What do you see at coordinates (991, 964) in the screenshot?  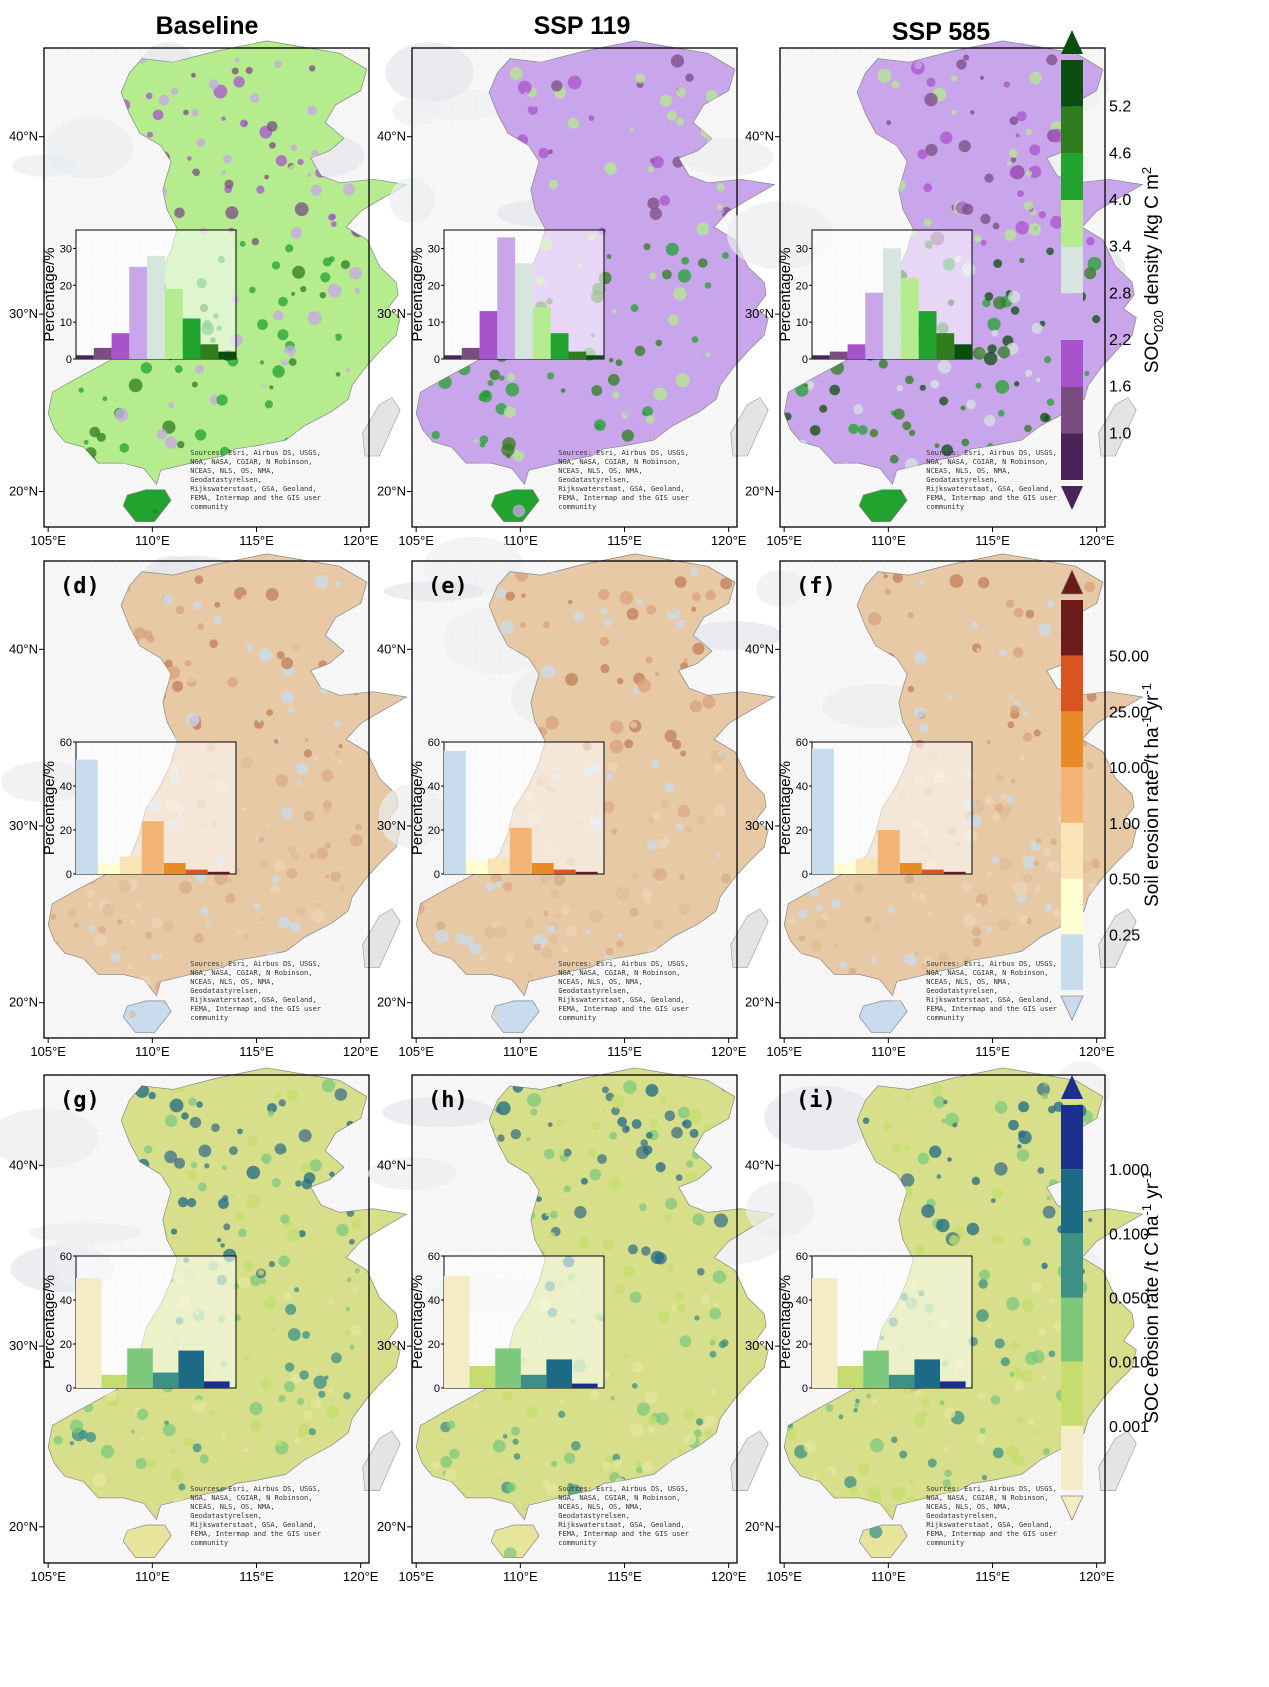 I see `attribution-line: Sources: Esri, Airbus DS, USGS,` at bounding box center [991, 964].